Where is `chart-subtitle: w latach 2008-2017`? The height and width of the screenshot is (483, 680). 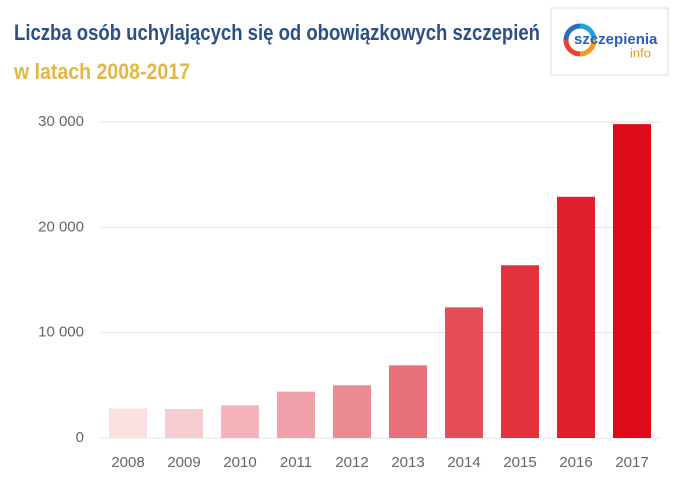
chart-subtitle: w latach 2008-2017 is located at coordinates (101, 71).